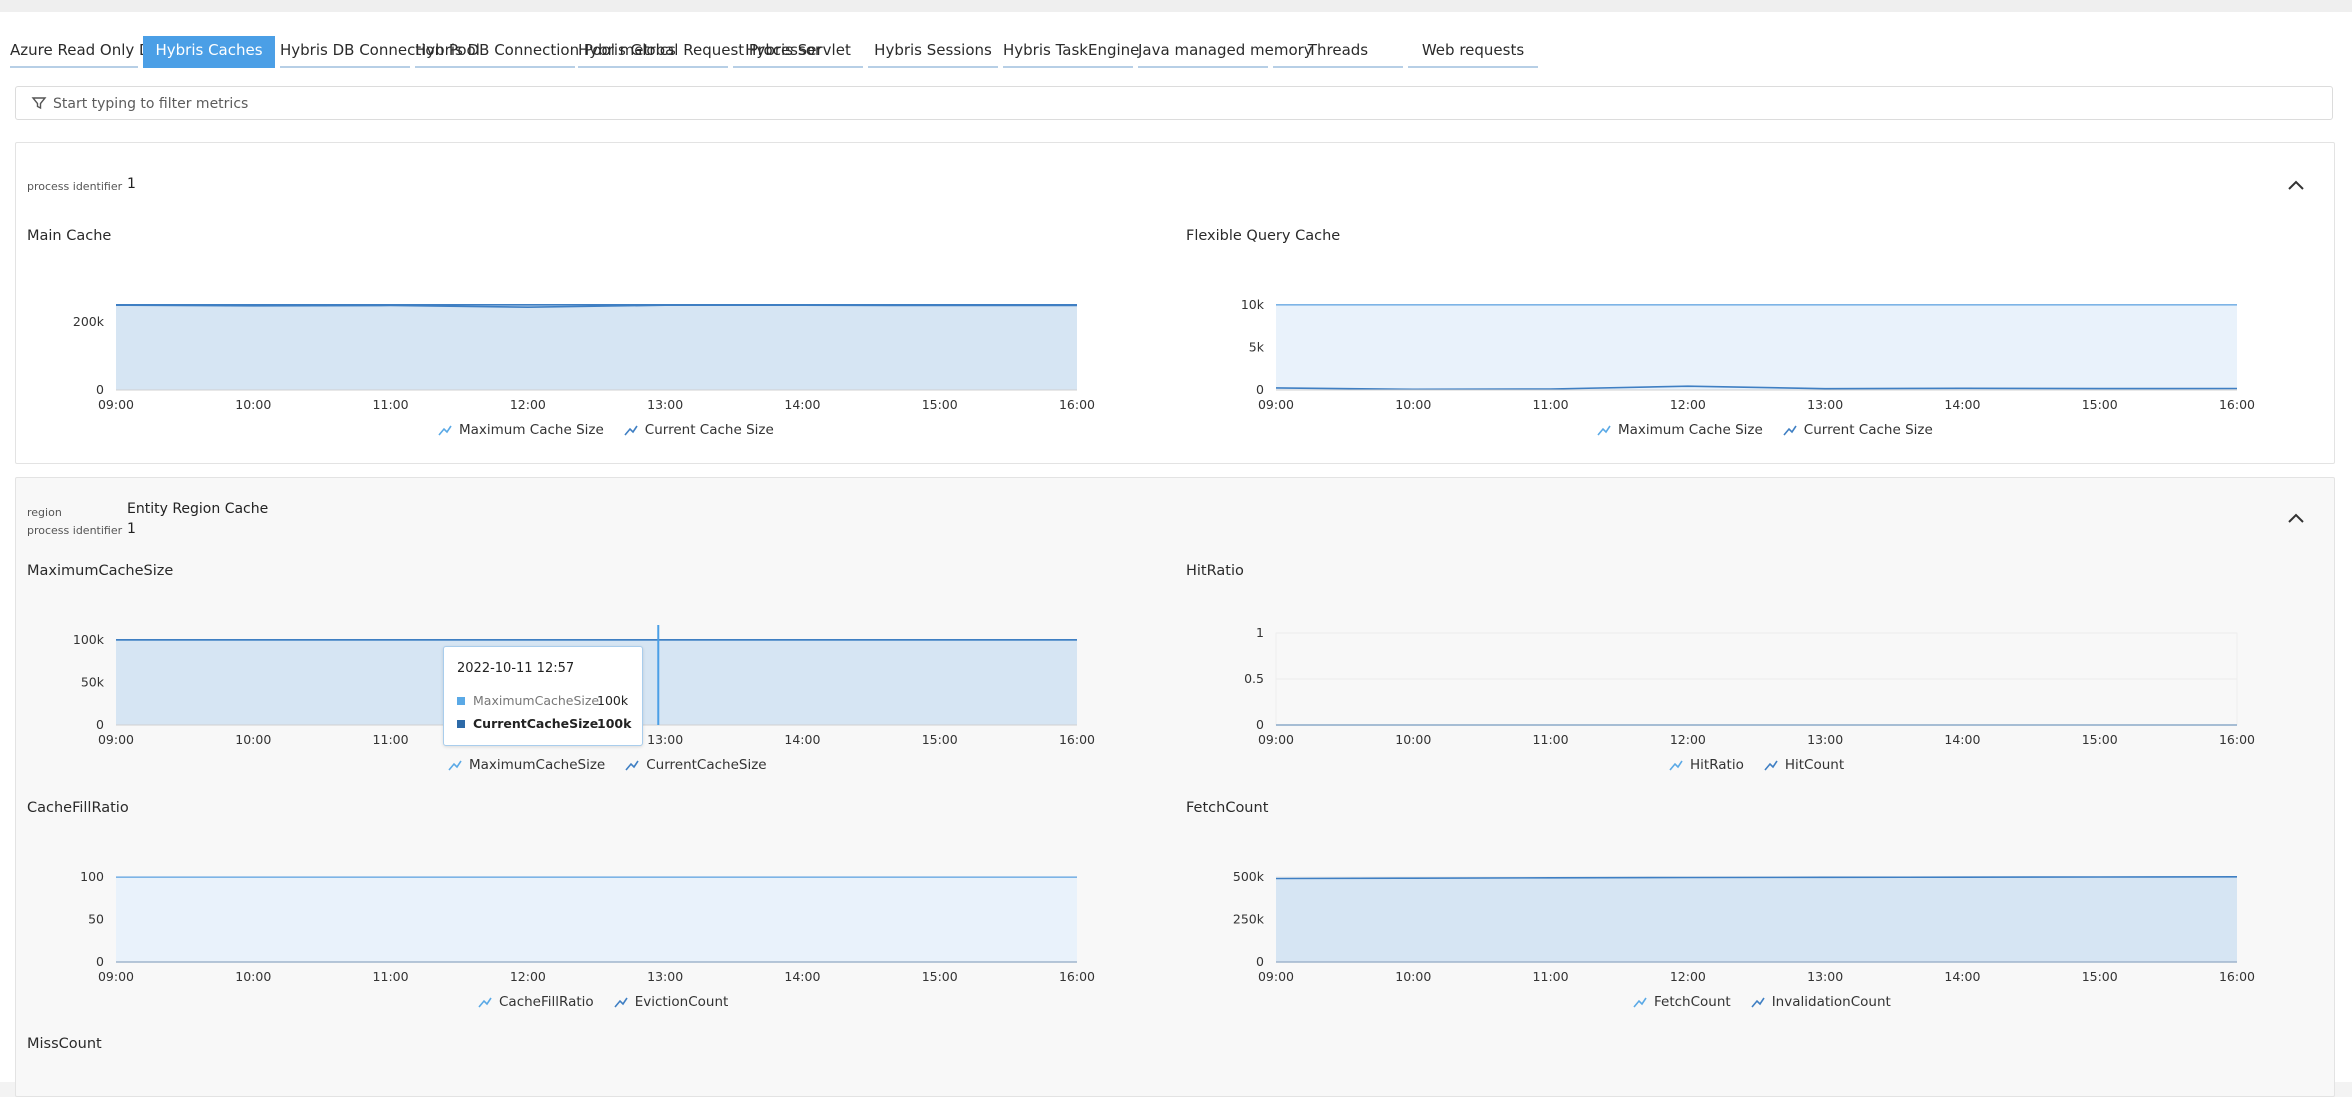  Describe the element at coordinates (613, 700) in the screenshot. I see `tooltip-series-value: 100k` at that location.